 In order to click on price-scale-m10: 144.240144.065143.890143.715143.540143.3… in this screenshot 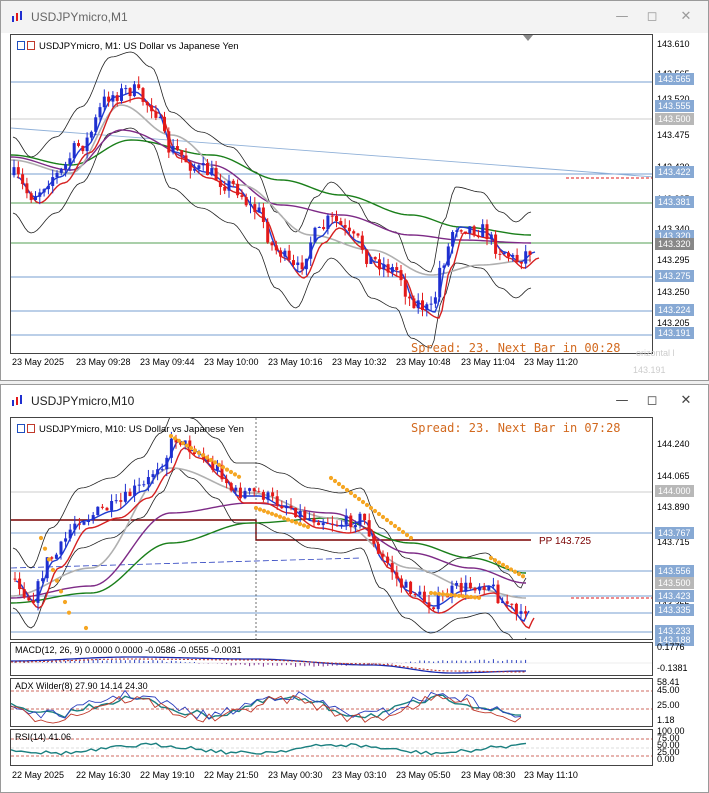, I will do `click(681, 531)`.